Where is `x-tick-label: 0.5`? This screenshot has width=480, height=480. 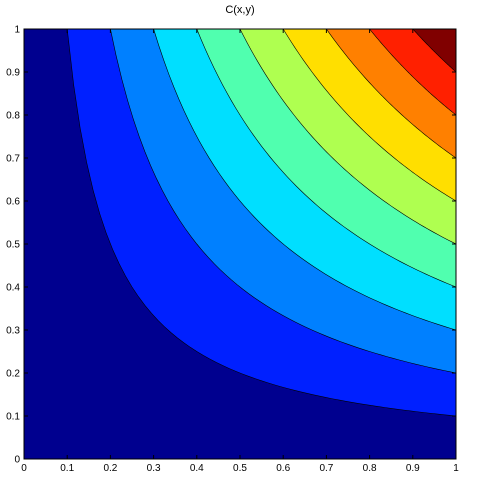 x-tick-label: 0.5 is located at coordinates (240, 468).